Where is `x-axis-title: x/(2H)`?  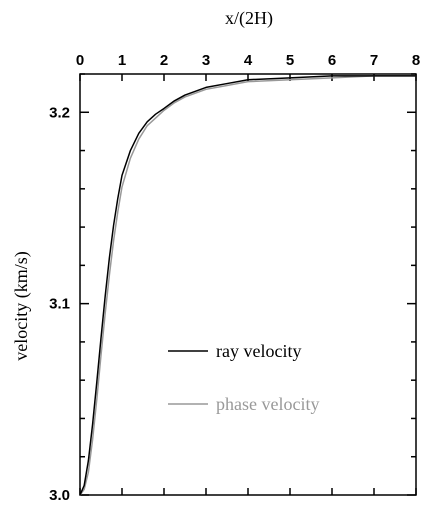
x-axis-title: x/(2H) is located at coordinates (249, 18).